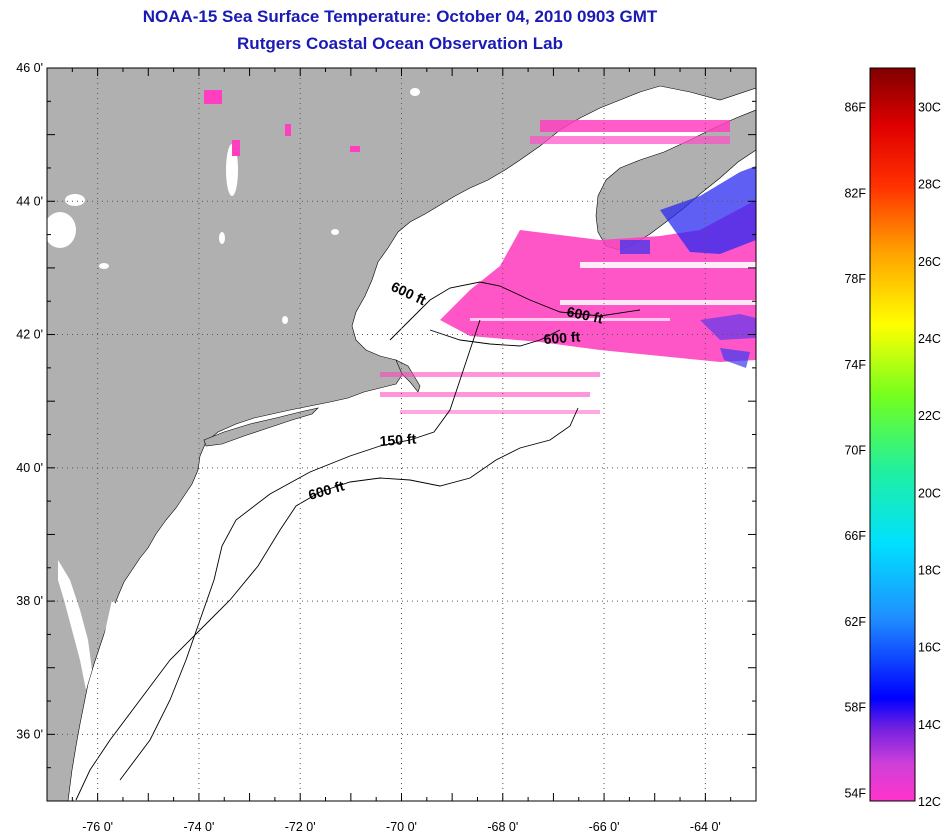  Describe the element at coordinates (29, 468) in the screenshot. I see `lat-tick-label: 40 0'` at that location.